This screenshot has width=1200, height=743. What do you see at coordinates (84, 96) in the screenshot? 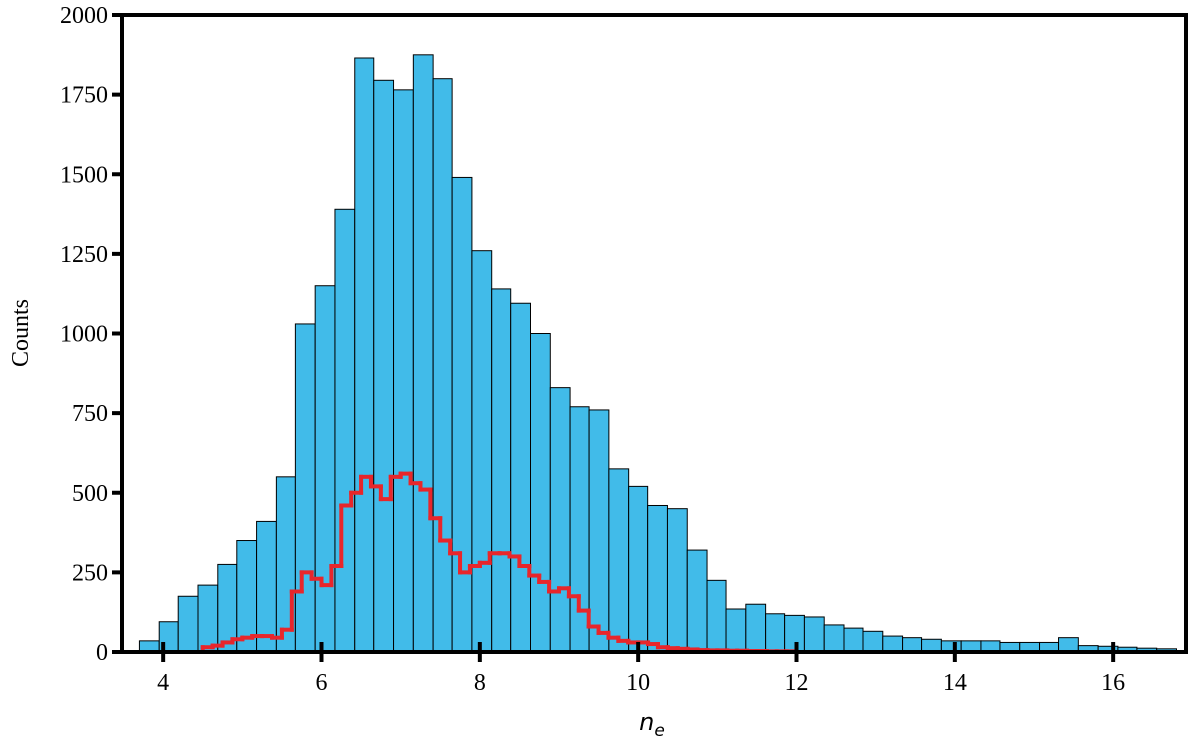
I see `y-tick-label: 1750` at bounding box center [84, 96].